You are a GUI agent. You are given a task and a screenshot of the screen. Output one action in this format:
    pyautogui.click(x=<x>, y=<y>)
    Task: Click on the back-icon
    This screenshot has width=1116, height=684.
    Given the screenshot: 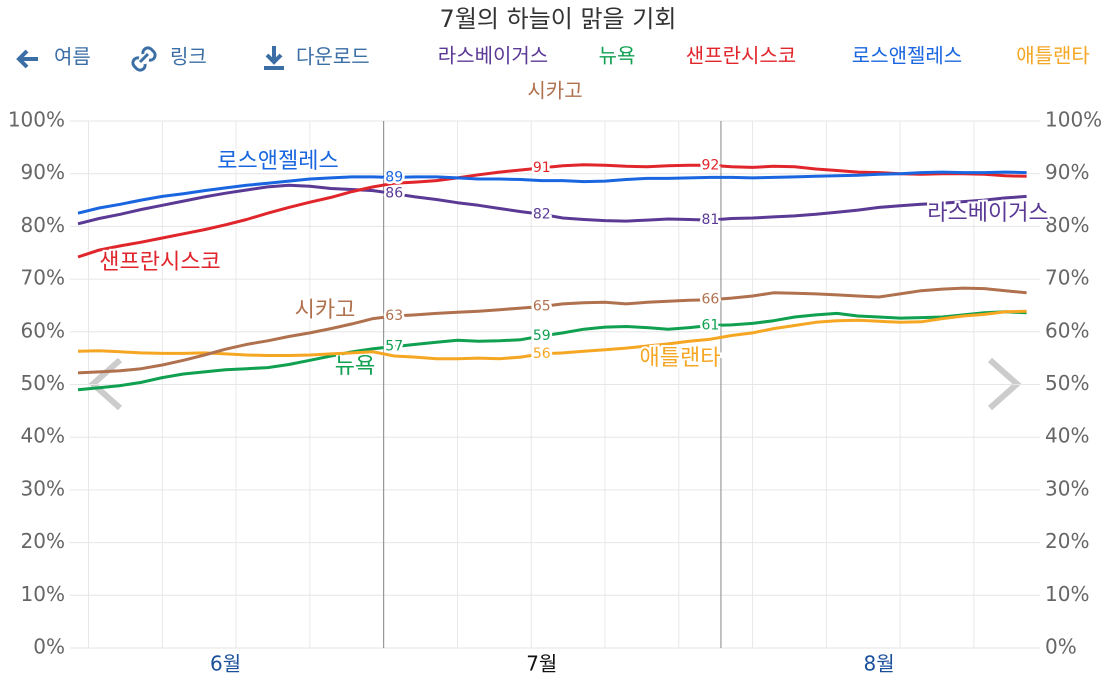 What is the action you would take?
    pyautogui.click(x=27, y=59)
    